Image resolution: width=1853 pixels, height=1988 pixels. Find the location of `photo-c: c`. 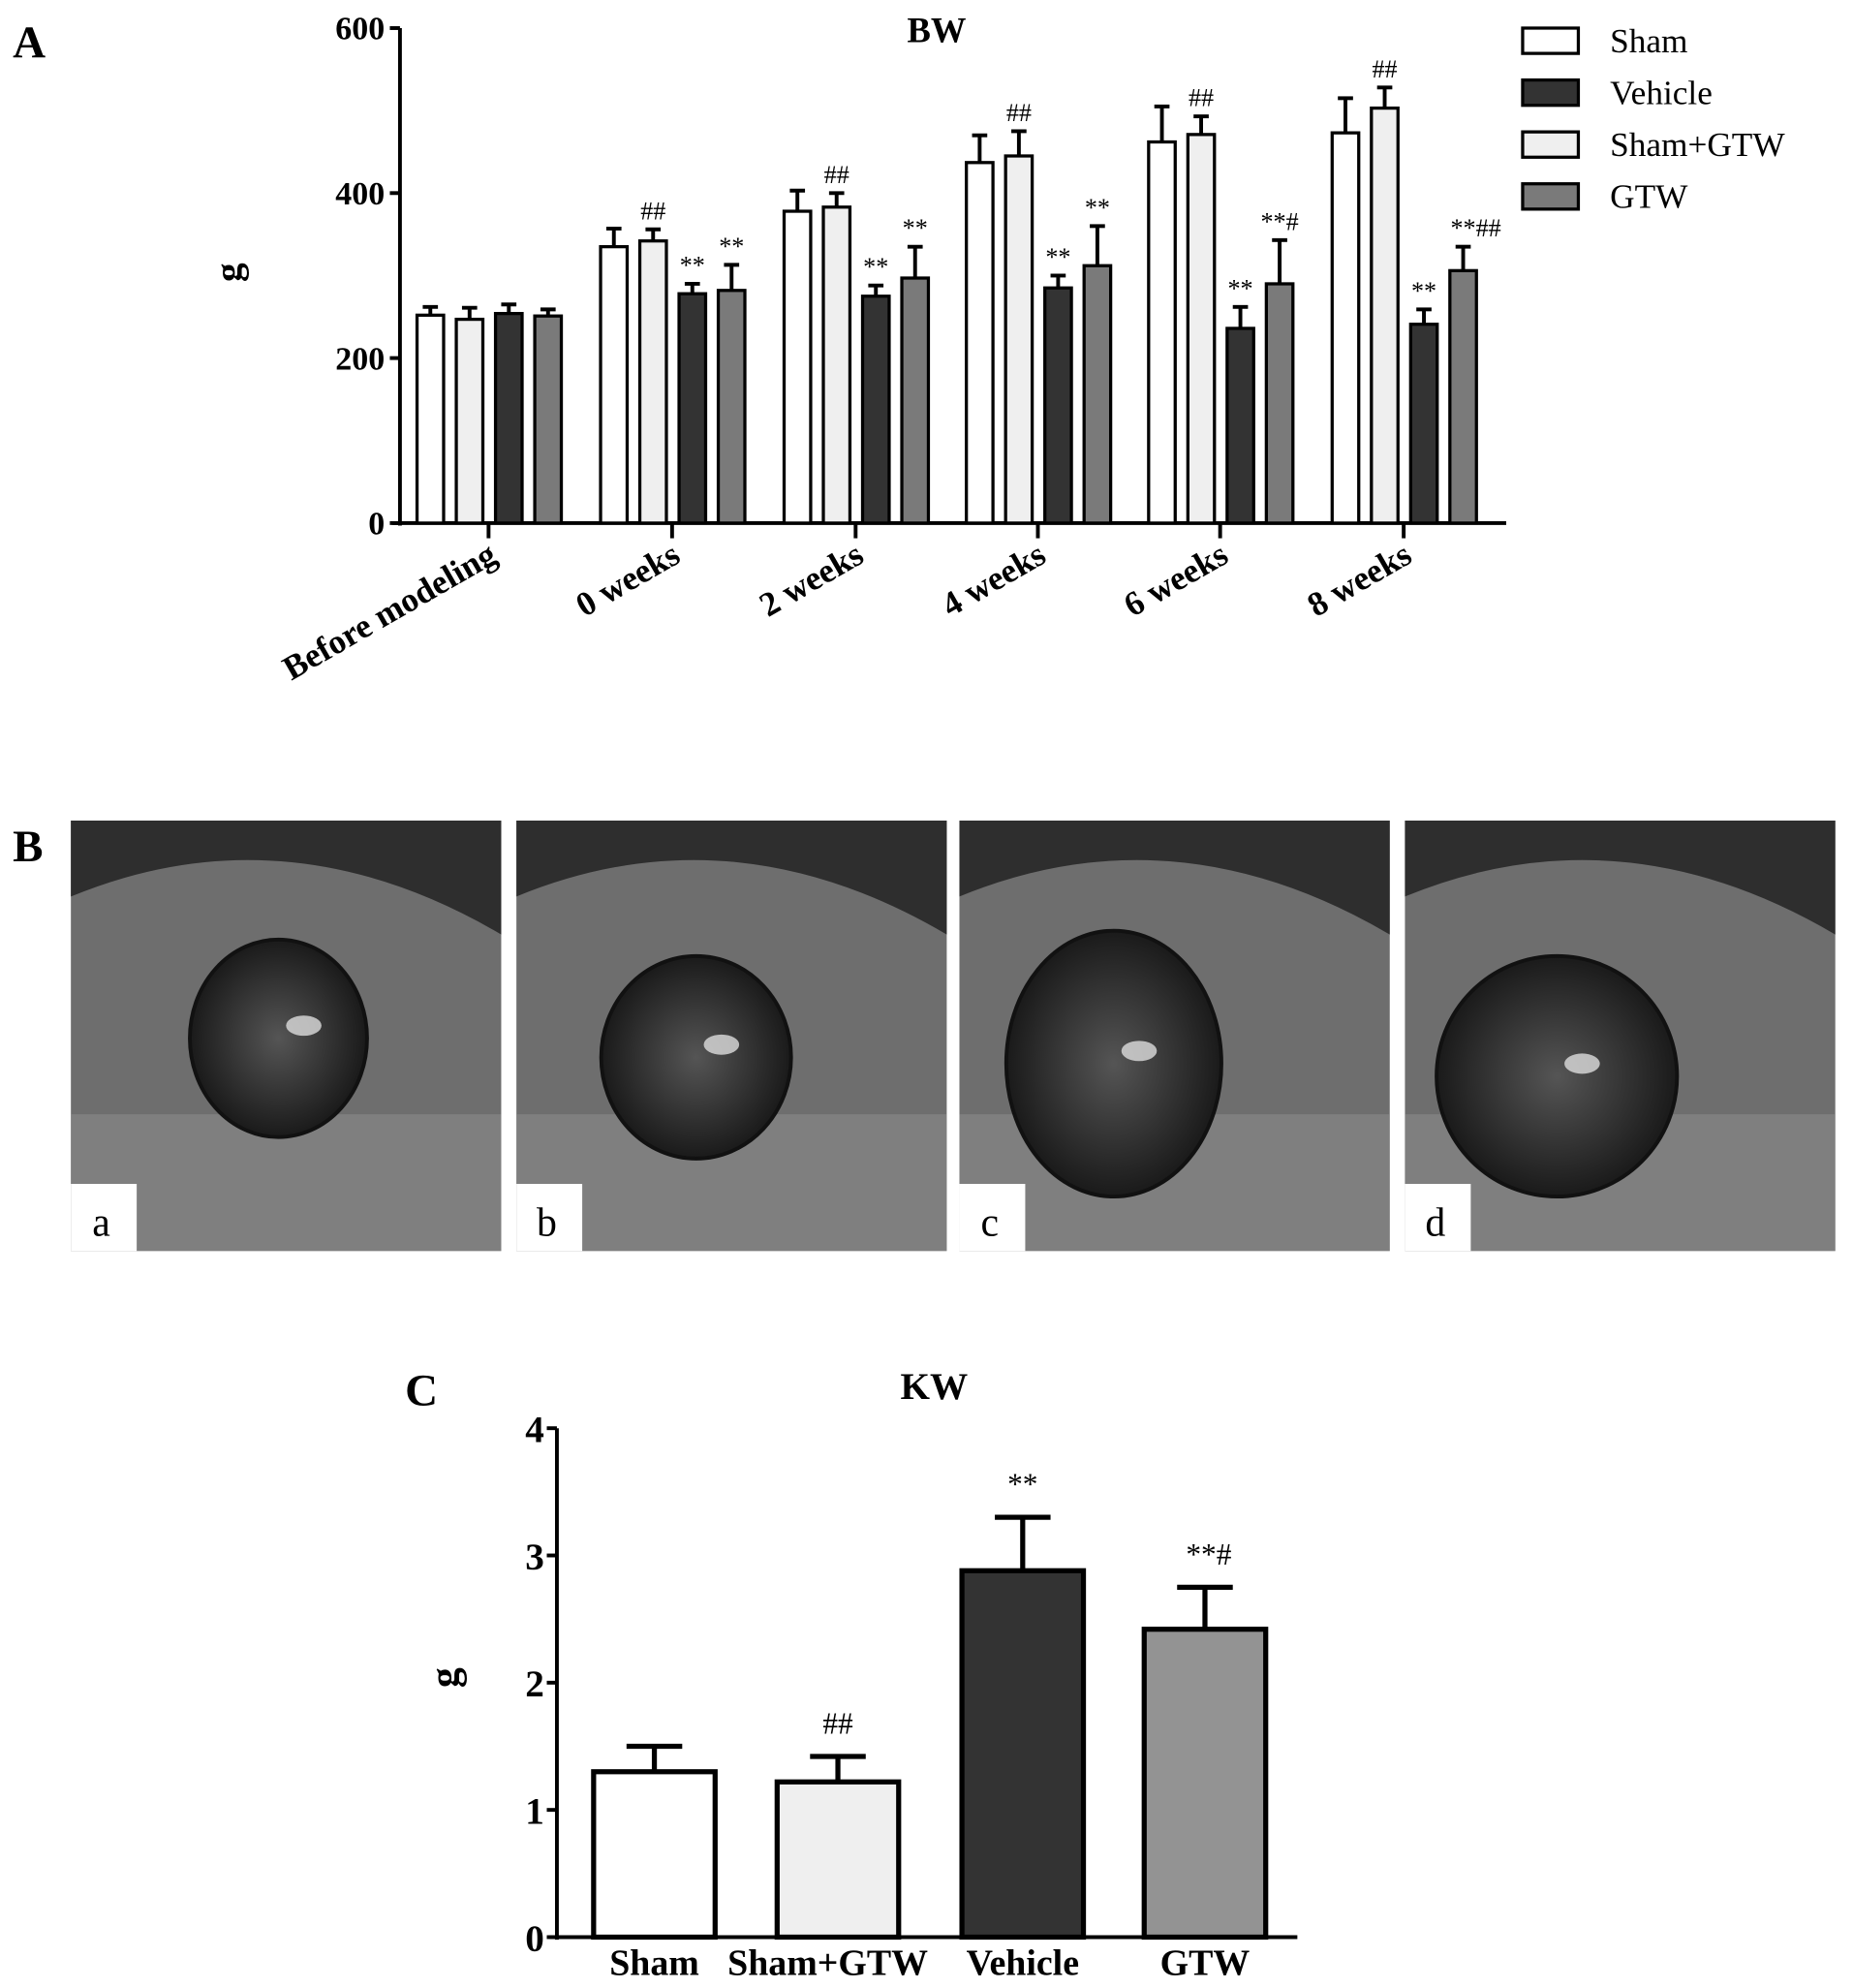

photo-c: c is located at coordinates (1174, 1036).